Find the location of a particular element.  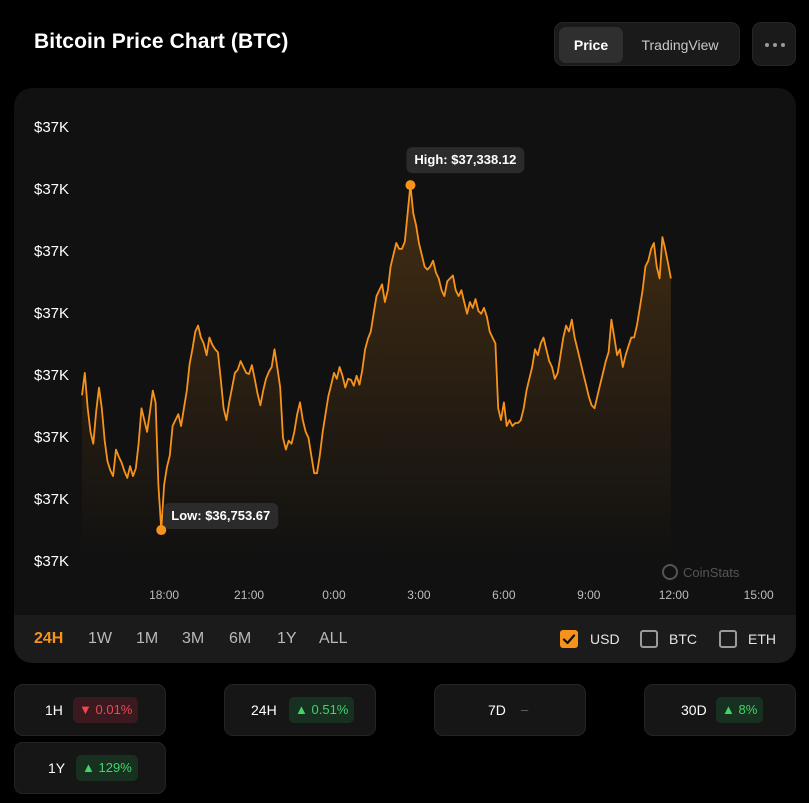

btc-label: BTC is located at coordinates (683, 639).